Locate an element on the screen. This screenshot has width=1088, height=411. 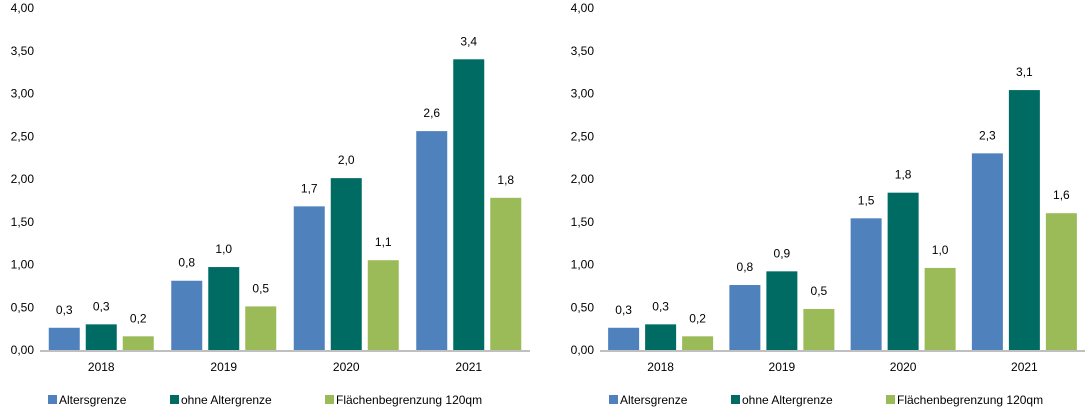
data-label: 1,6 is located at coordinates (1061, 195).